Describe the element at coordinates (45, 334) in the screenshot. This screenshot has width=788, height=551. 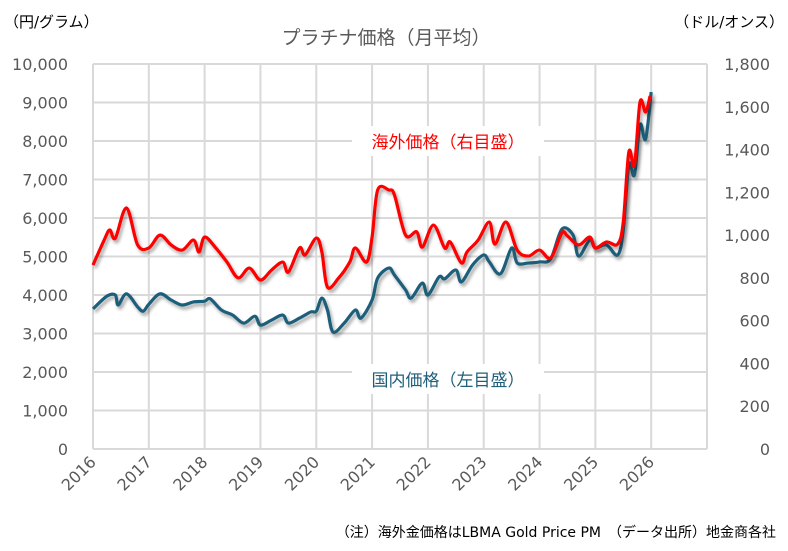
I see `left-tick-label: 3,000` at that location.